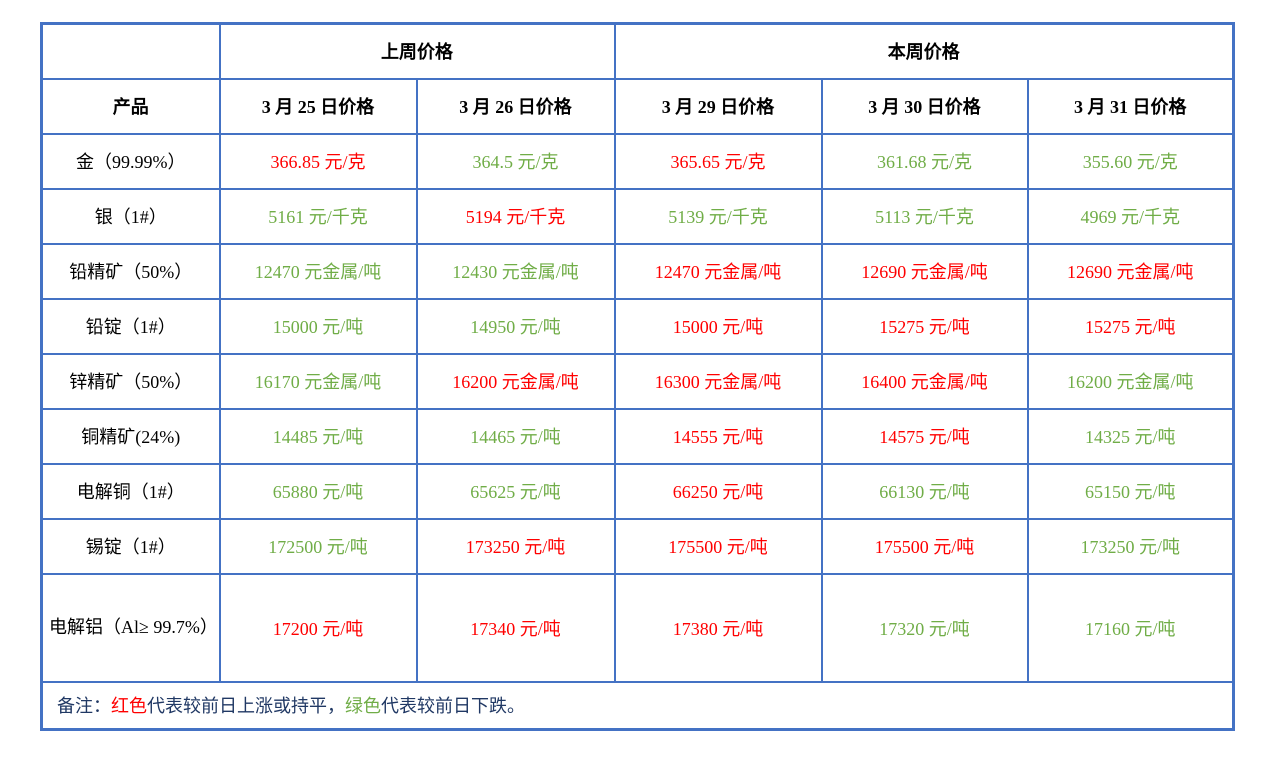 The height and width of the screenshot is (768, 1272). I want to click on product-header: 产品, so click(130, 106).